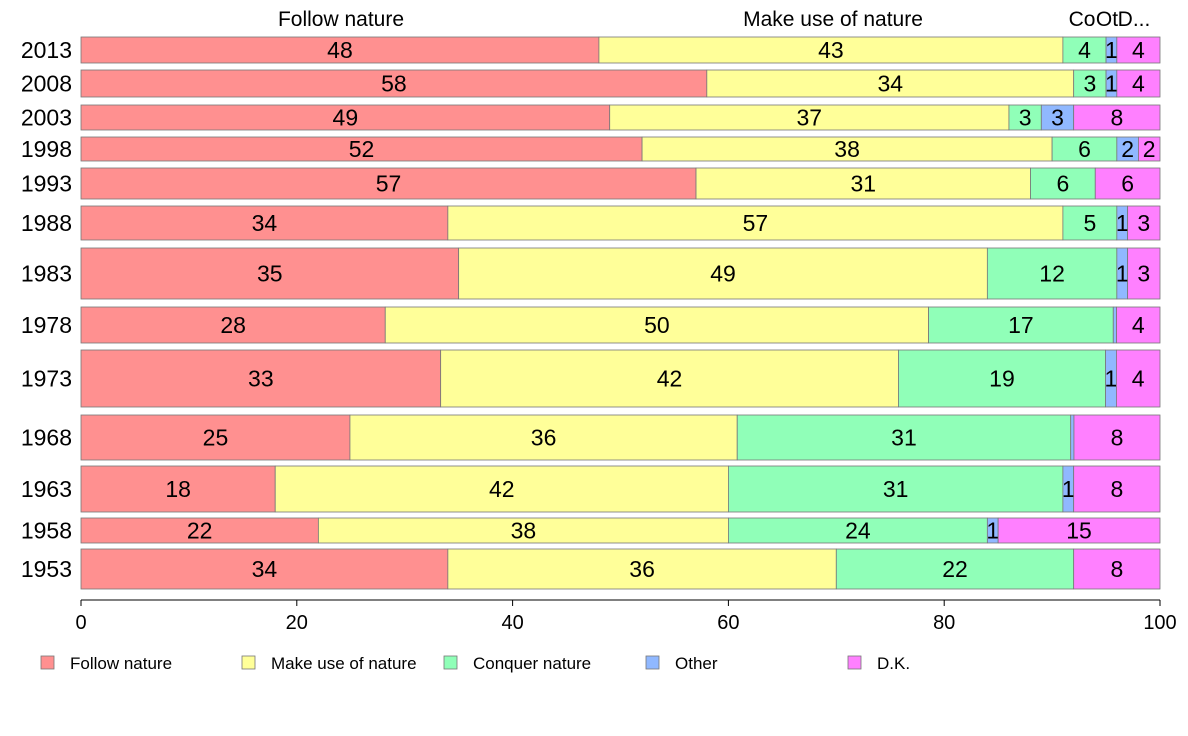  I want to click on data-label: 5, so click(1089, 223).